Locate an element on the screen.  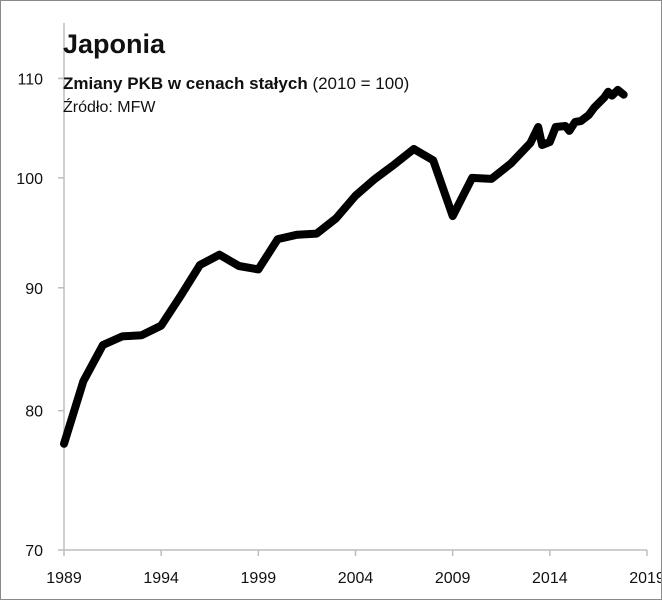
y-tick-label: 110 is located at coordinates (30, 79).